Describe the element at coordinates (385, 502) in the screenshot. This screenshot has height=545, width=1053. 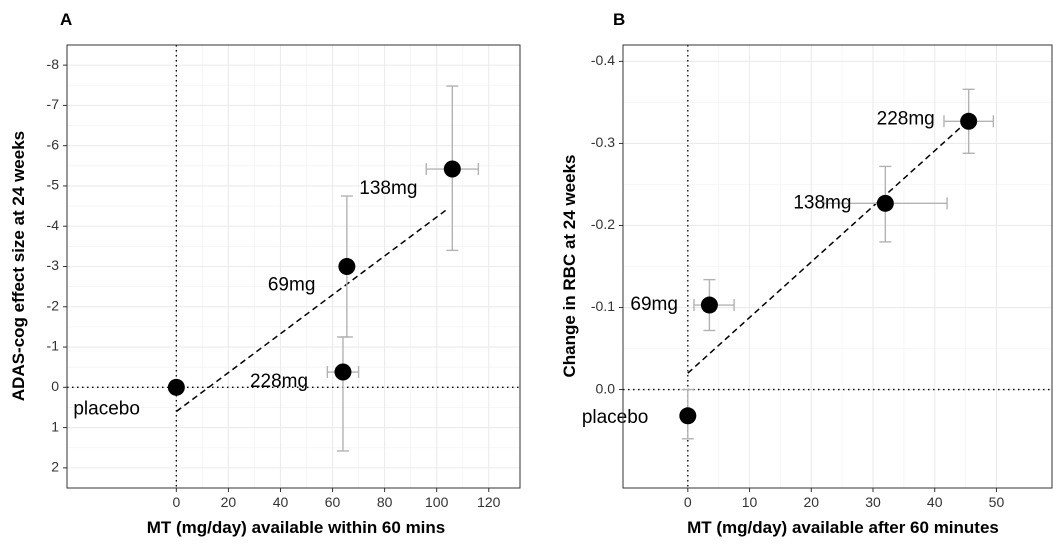
I see `x-tick-label: 80` at that location.